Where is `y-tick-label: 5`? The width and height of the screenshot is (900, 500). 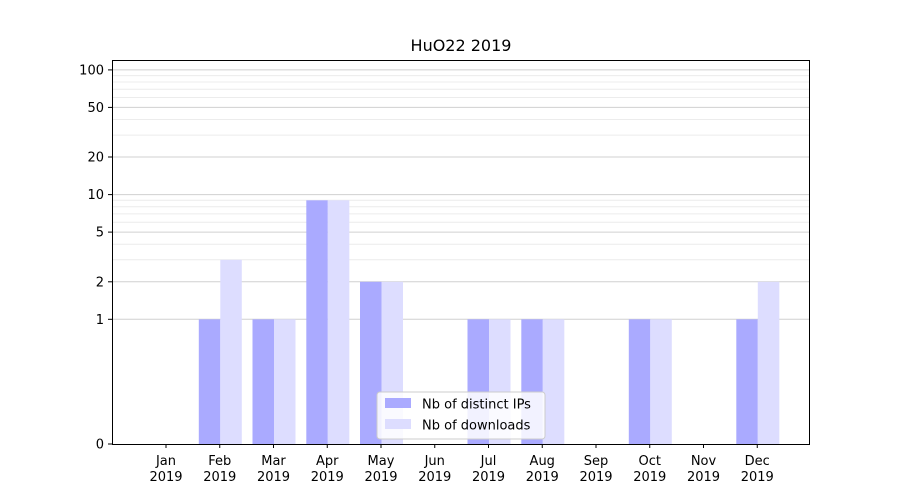 y-tick-label: 5 is located at coordinates (100, 233).